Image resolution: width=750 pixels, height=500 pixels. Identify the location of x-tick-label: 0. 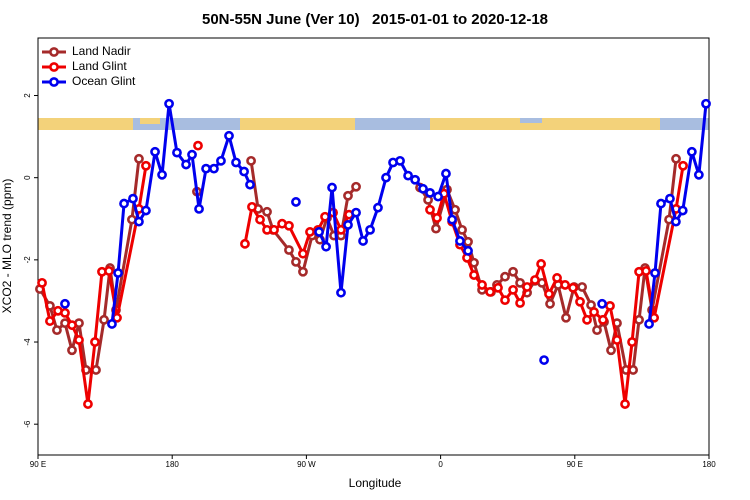
(440, 464).